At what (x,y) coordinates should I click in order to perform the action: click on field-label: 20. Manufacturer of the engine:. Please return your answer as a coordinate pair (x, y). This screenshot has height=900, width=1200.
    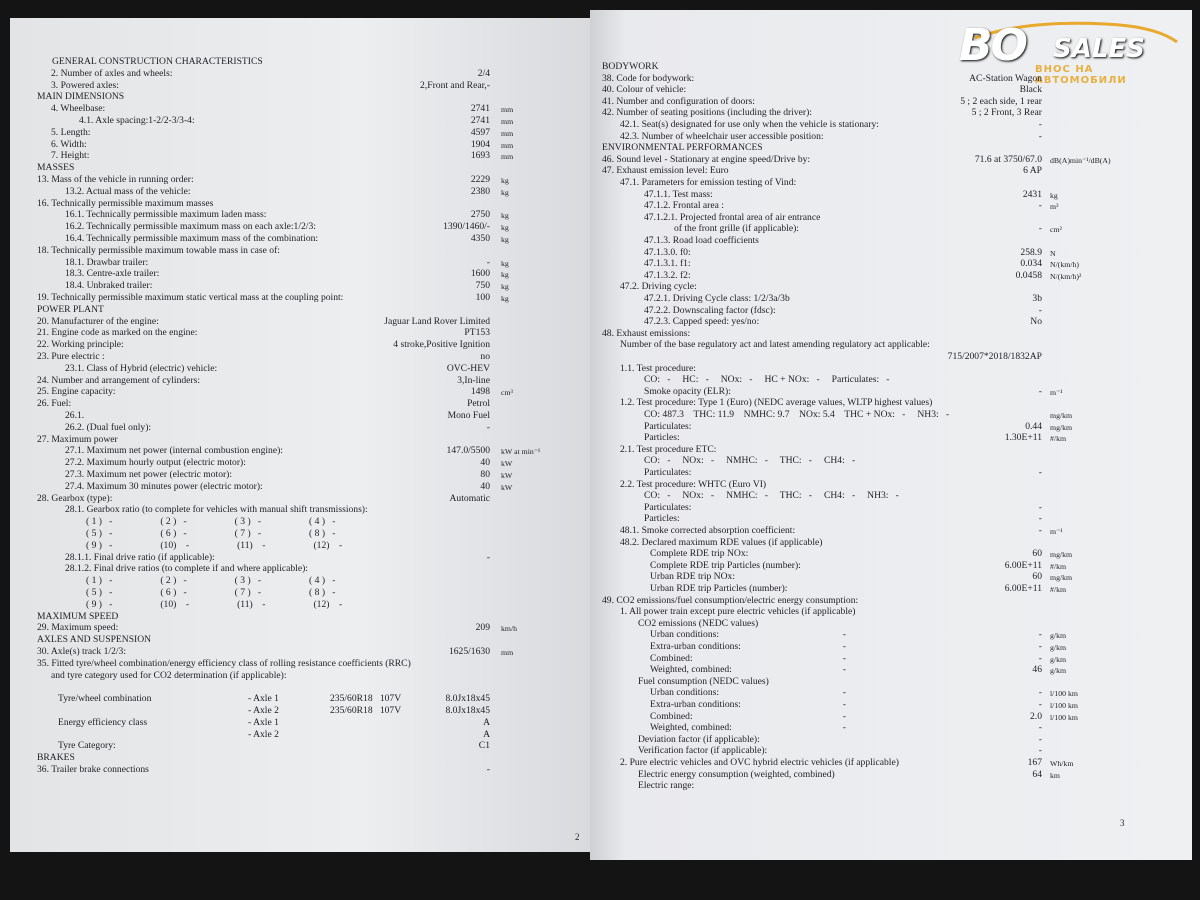
    Looking at the image, I should click on (98, 321).